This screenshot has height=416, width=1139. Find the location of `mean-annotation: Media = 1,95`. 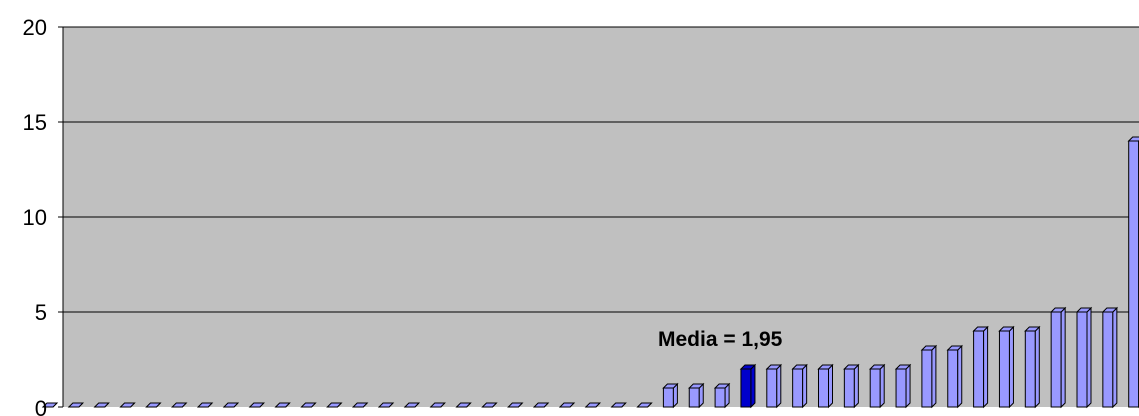

mean-annotation: Media = 1,95 is located at coordinates (720, 339).